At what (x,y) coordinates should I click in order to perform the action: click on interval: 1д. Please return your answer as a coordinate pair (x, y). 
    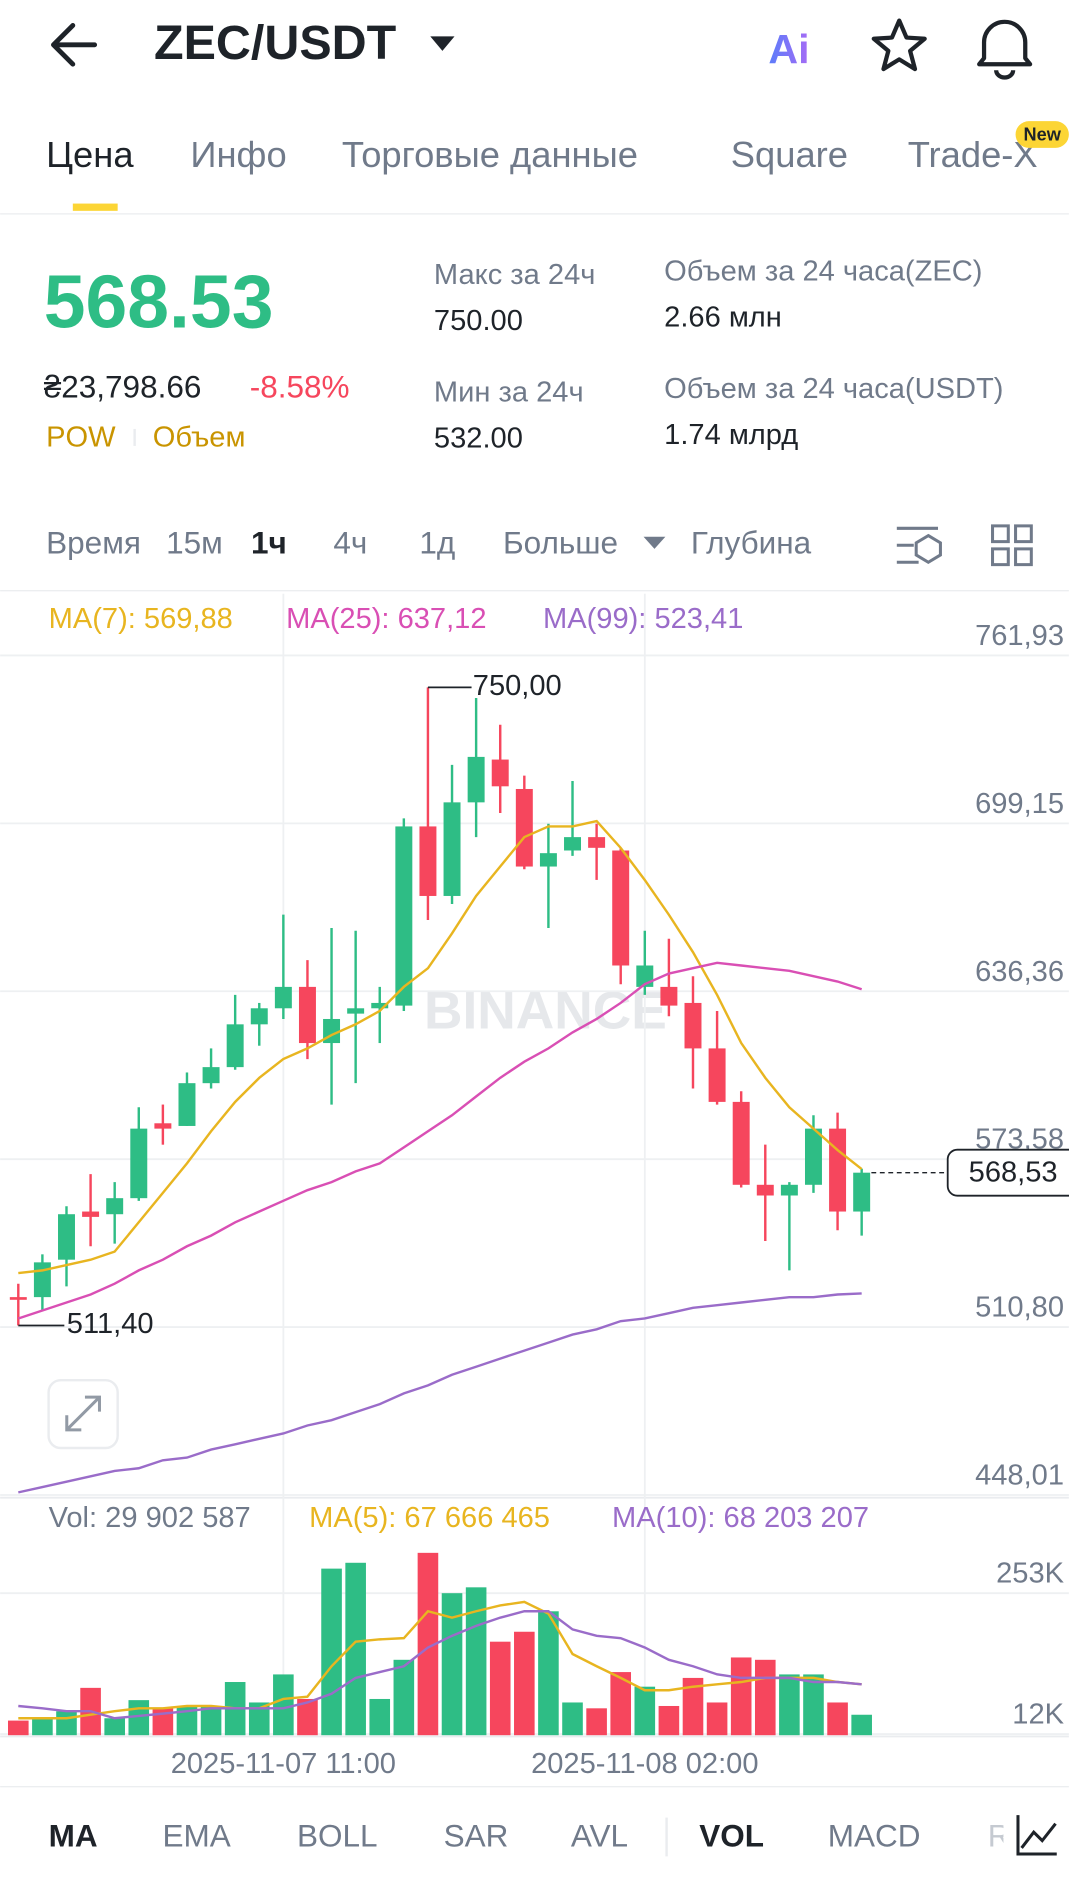
    Looking at the image, I should click on (437, 543).